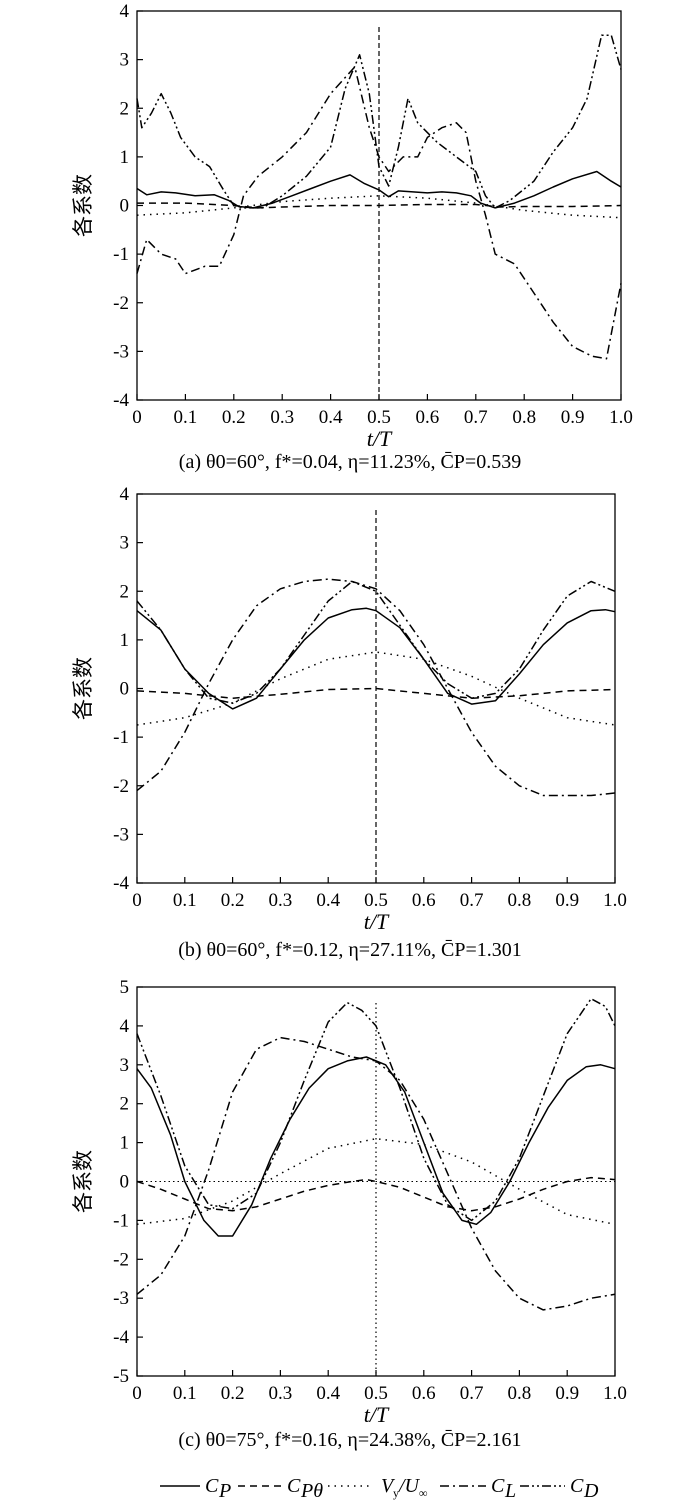 The width and height of the screenshot is (700, 1509). Describe the element at coordinates (311, 1491) in the screenshot. I see `legend-subscript-cptheta: Pθ` at that location.